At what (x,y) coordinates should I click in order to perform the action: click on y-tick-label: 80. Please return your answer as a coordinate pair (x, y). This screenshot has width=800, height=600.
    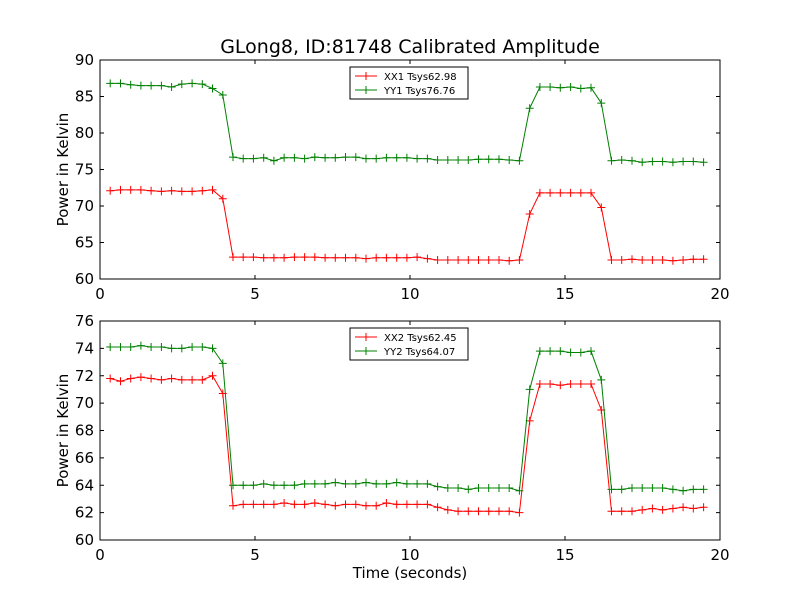
    Looking at the image, I should click on (84, 133).